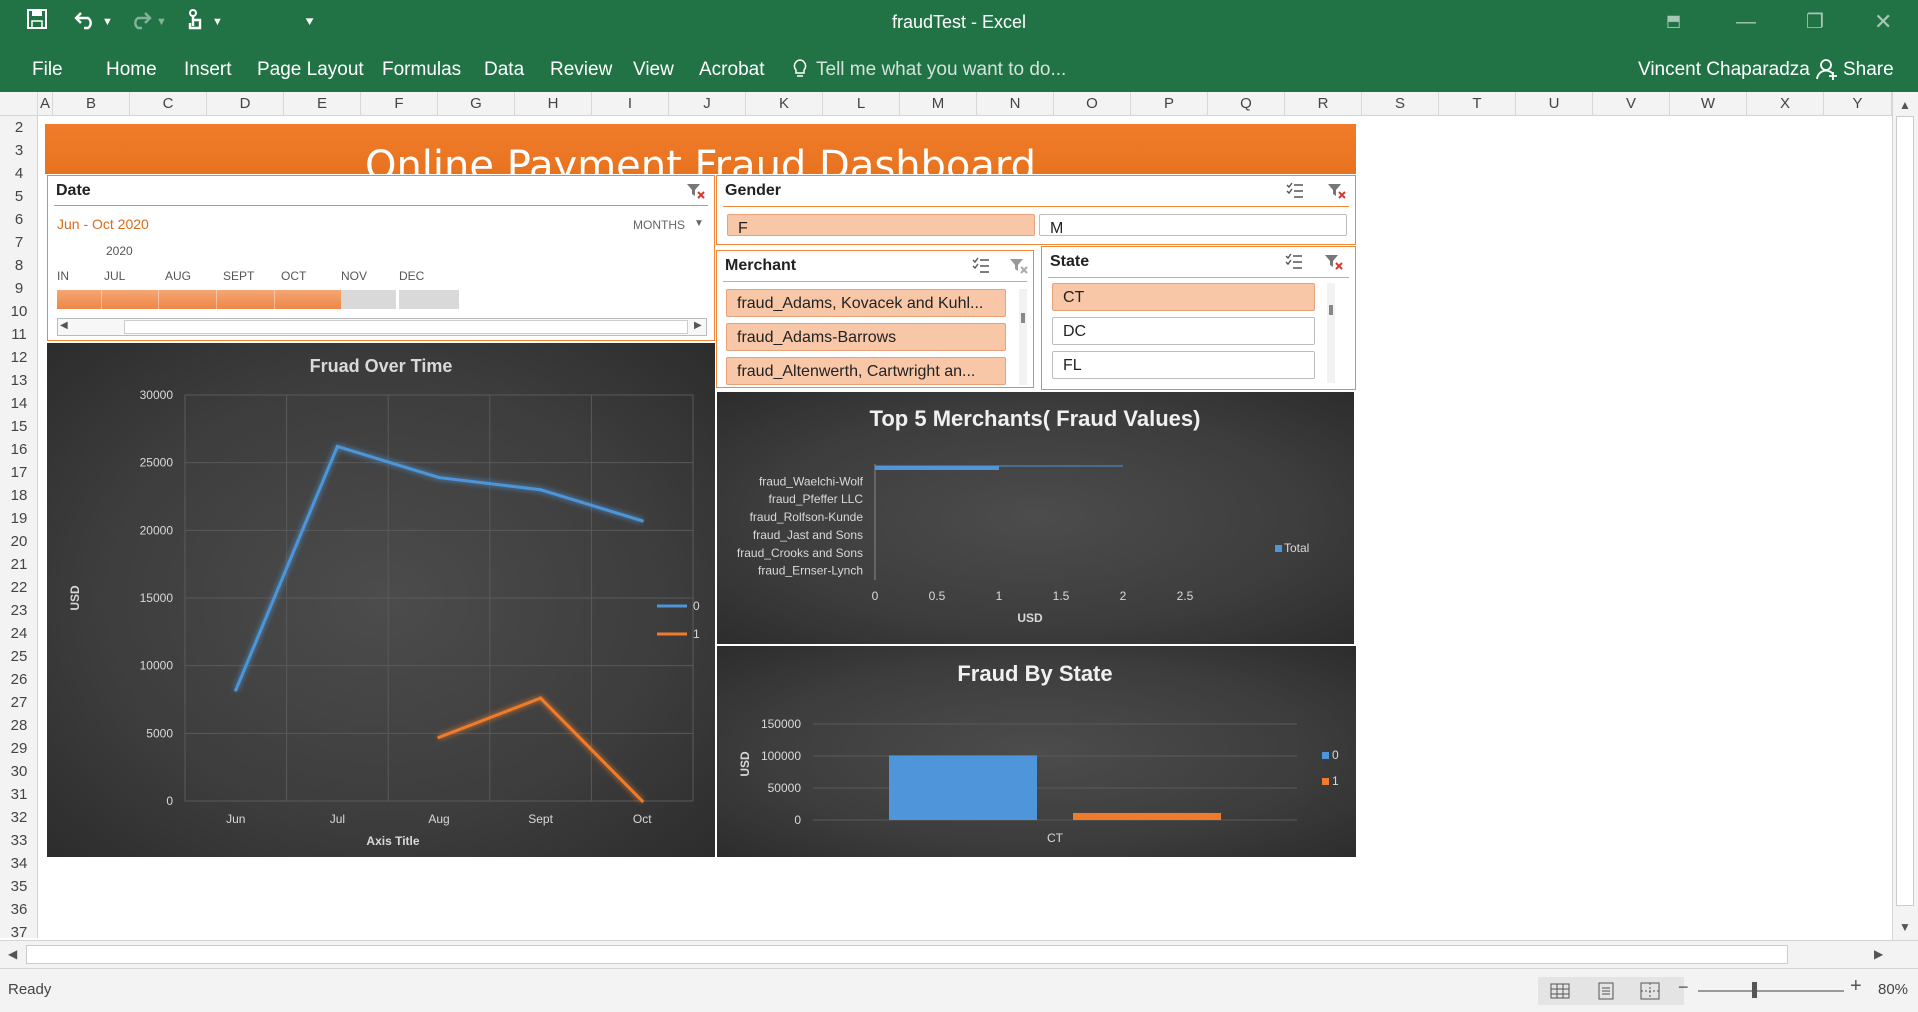 The image size is (1918, 1012). I want to click on zoom-slider-thumb, so click(1754, 990).